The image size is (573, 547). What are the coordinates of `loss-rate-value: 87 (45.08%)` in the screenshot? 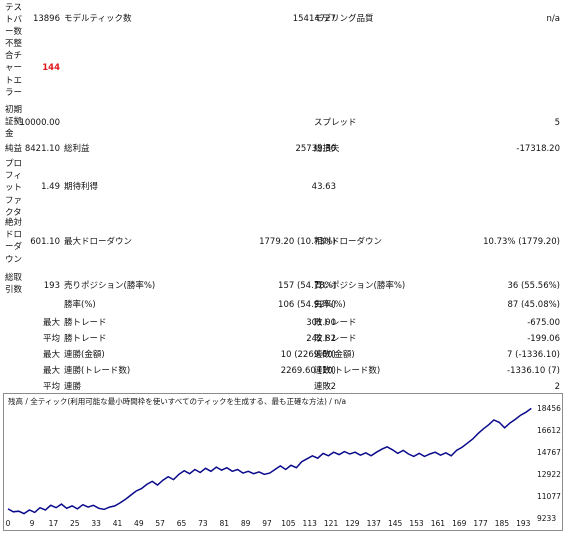 It's located at (533, 305).